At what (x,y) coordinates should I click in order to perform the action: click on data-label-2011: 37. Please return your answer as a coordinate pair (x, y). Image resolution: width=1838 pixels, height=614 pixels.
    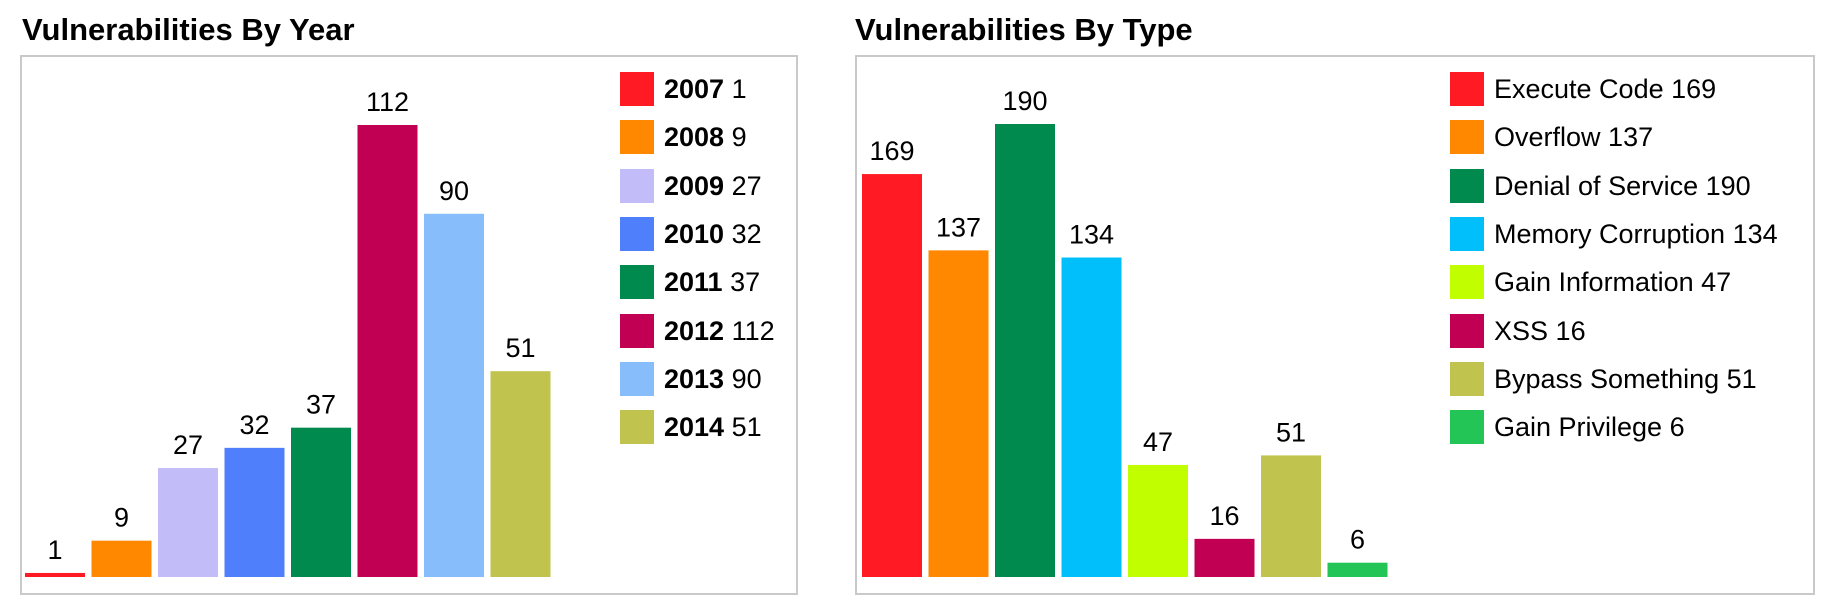
    Looking at the image, I should click on (321, 405).